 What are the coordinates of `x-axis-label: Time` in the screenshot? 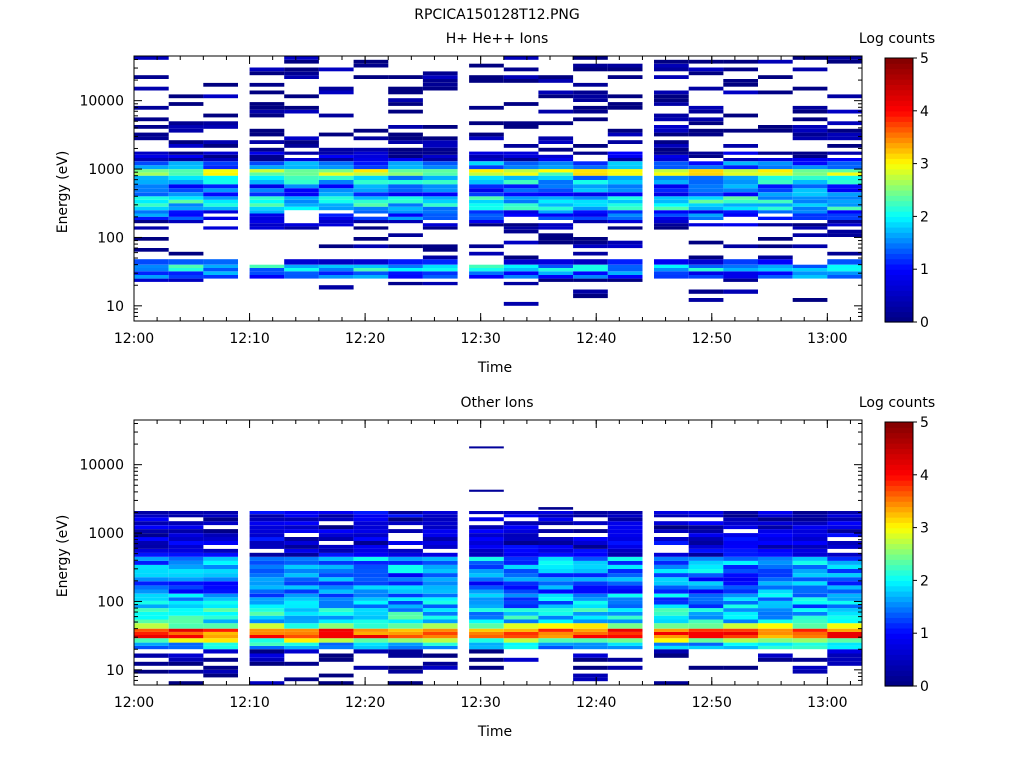 It's located at (494, 732).